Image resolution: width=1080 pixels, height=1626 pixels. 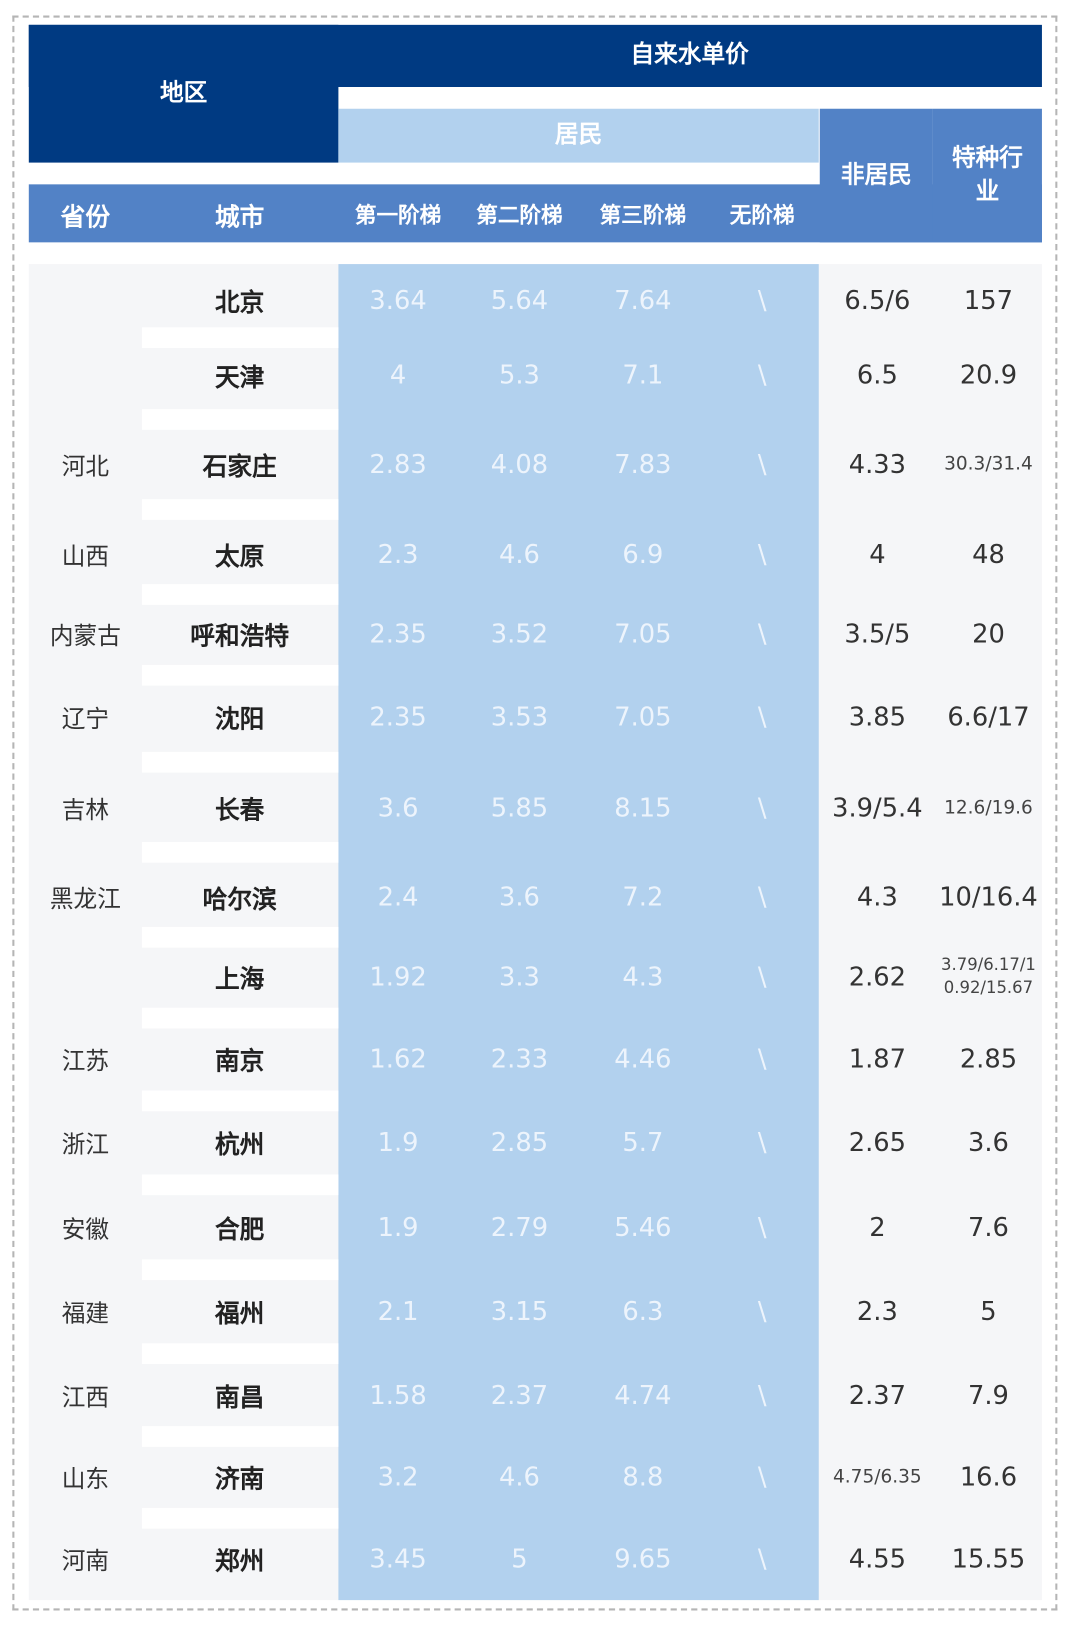 I want to click on cell-t1: 3.64, so click(x=398, y=300).